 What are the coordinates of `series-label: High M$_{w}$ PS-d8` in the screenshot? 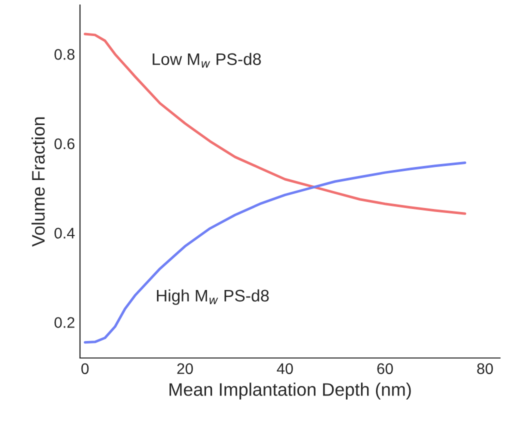 It's located at (212, 297).